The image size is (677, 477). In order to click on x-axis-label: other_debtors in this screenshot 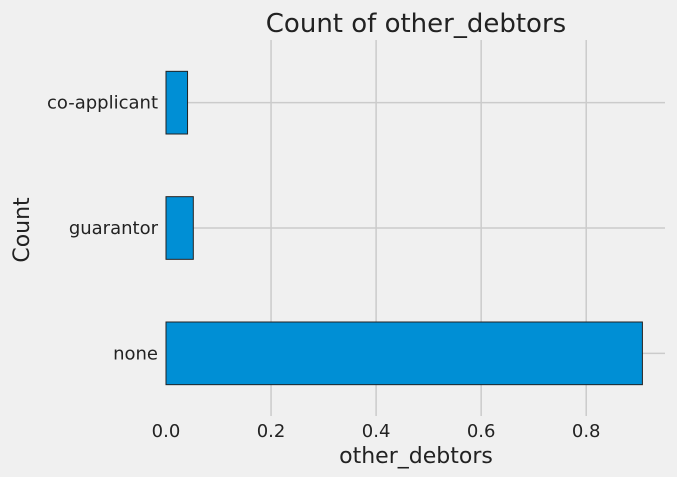, I will do `click(416, 456)`.